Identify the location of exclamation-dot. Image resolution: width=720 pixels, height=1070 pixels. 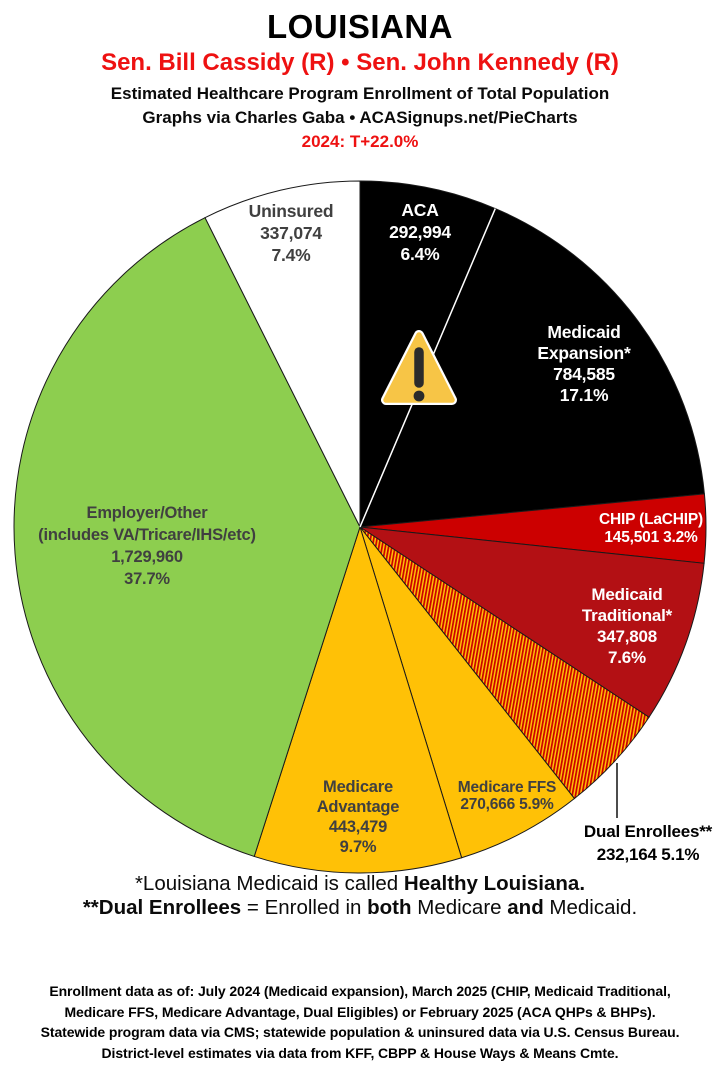
(419, 396).